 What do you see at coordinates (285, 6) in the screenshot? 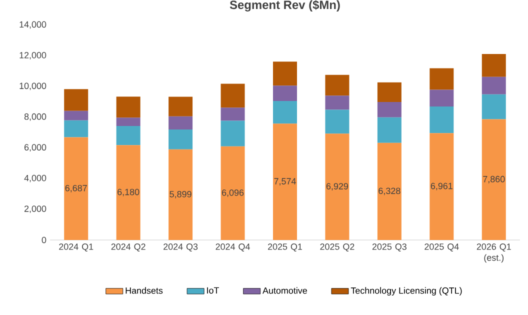
I see `chart-title: Segment Rev ($Mn)` at bounding box center [285, 6].